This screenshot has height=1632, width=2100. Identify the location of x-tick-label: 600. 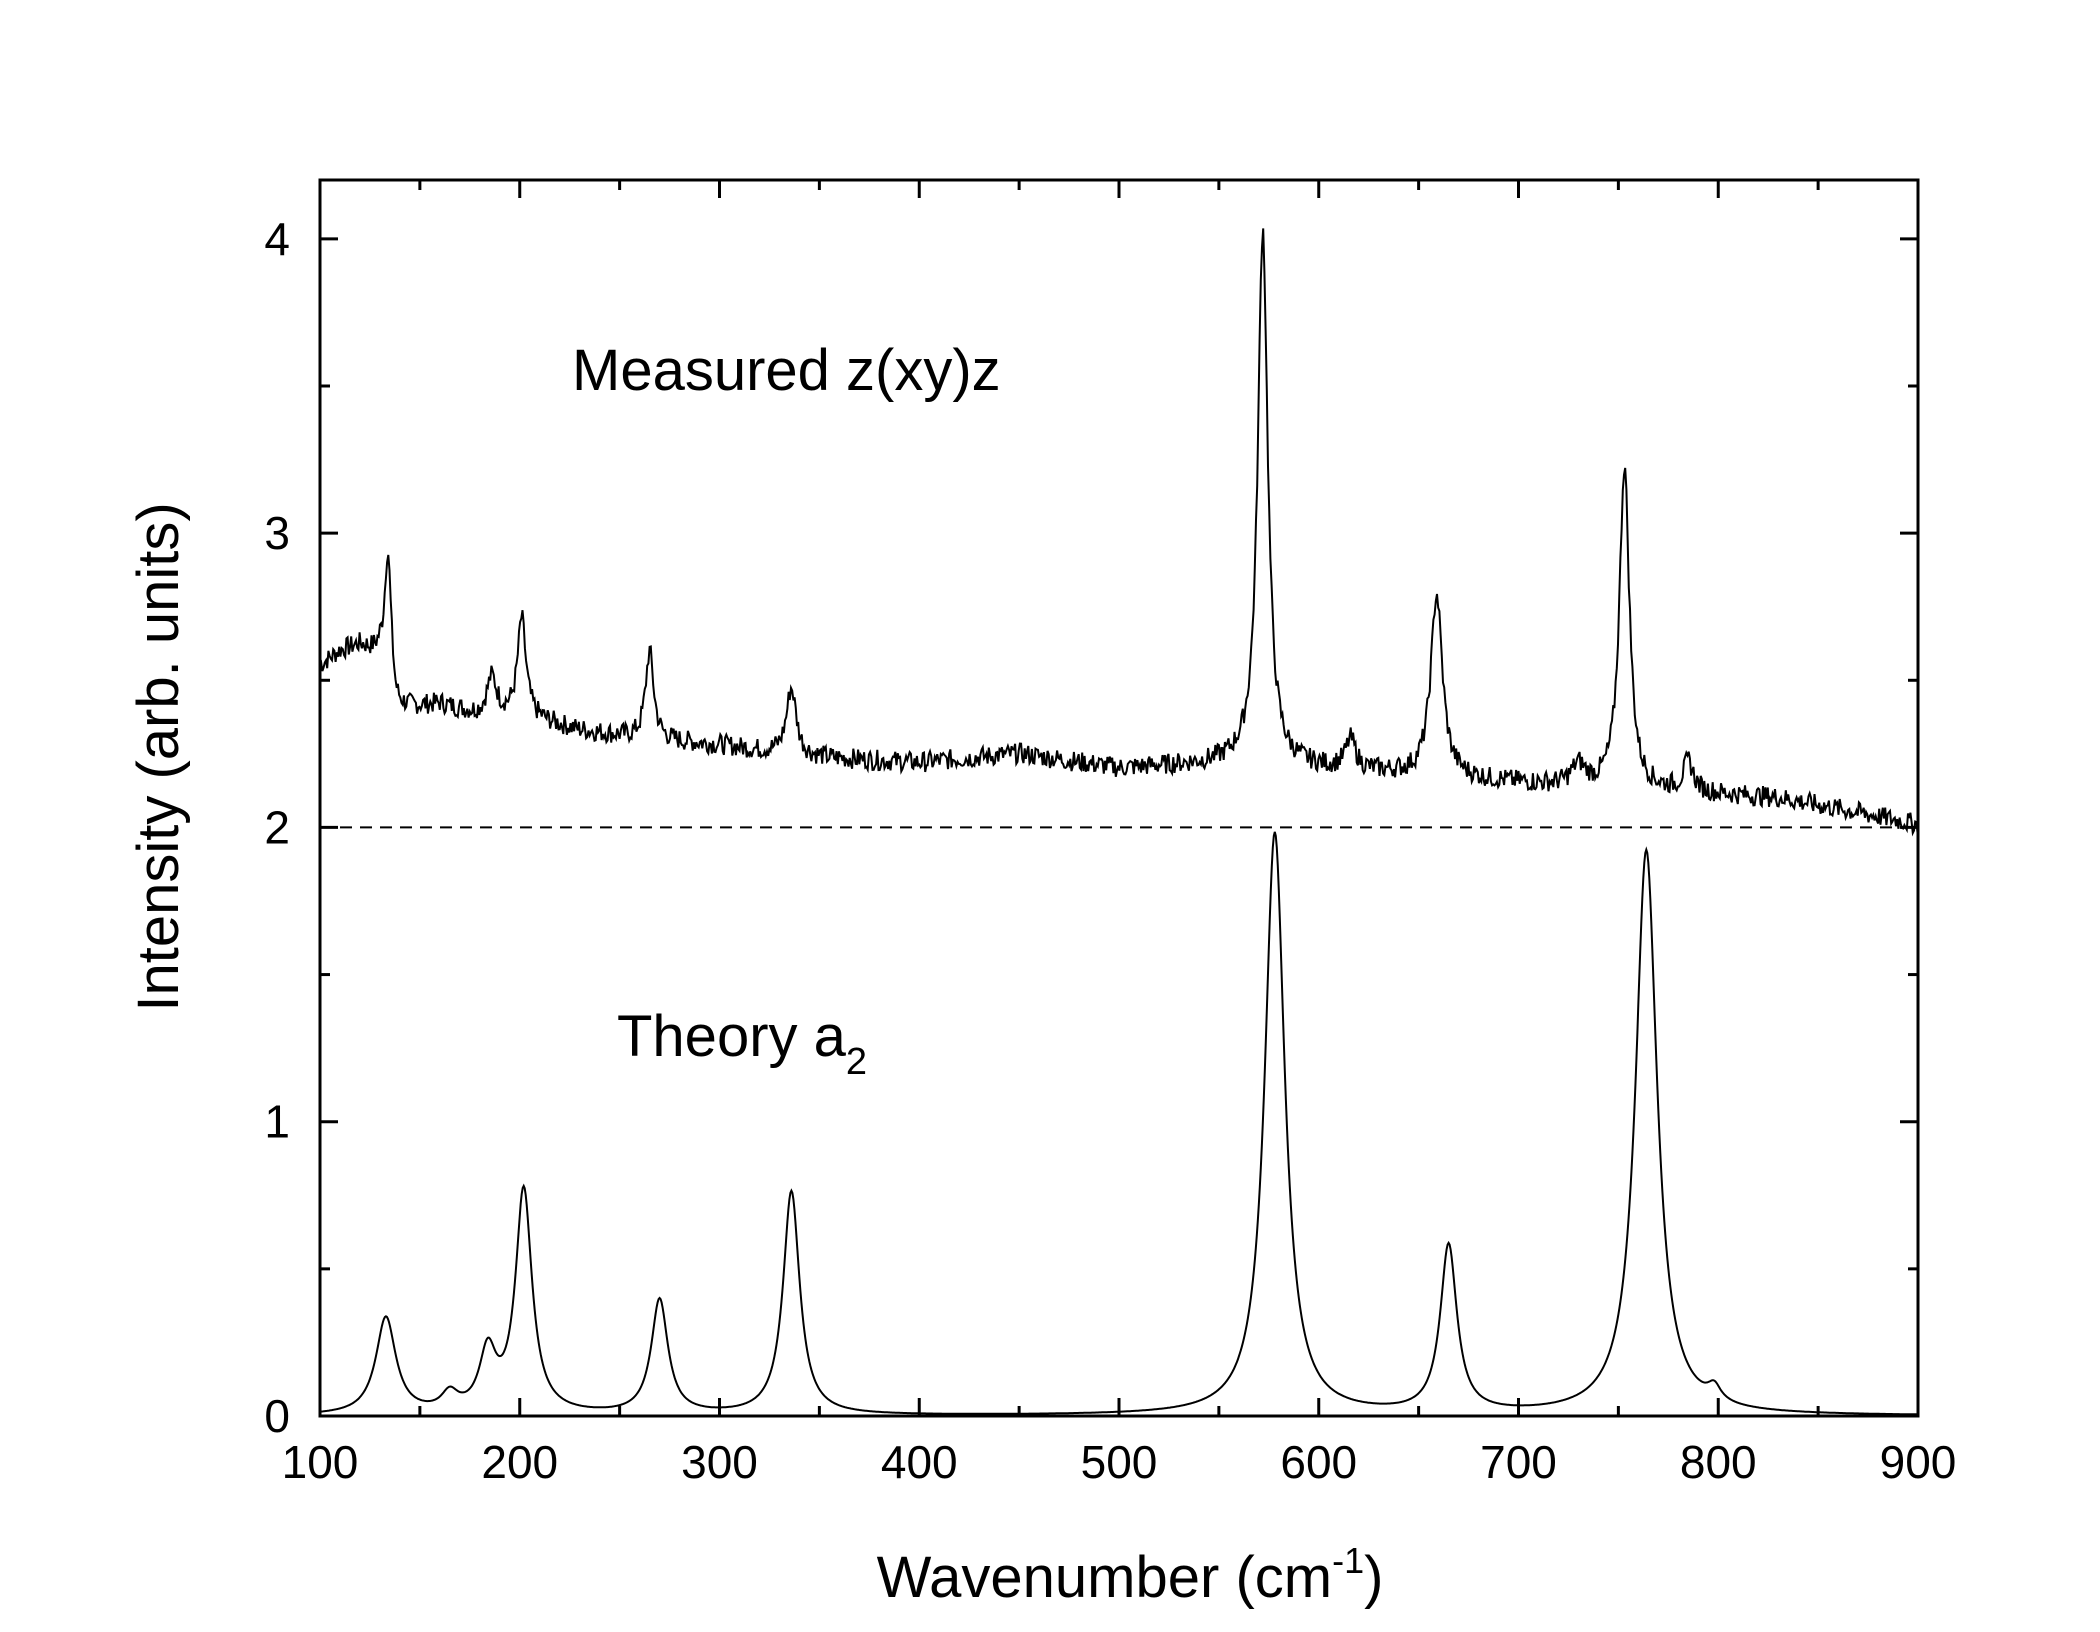
(1318, 1462).